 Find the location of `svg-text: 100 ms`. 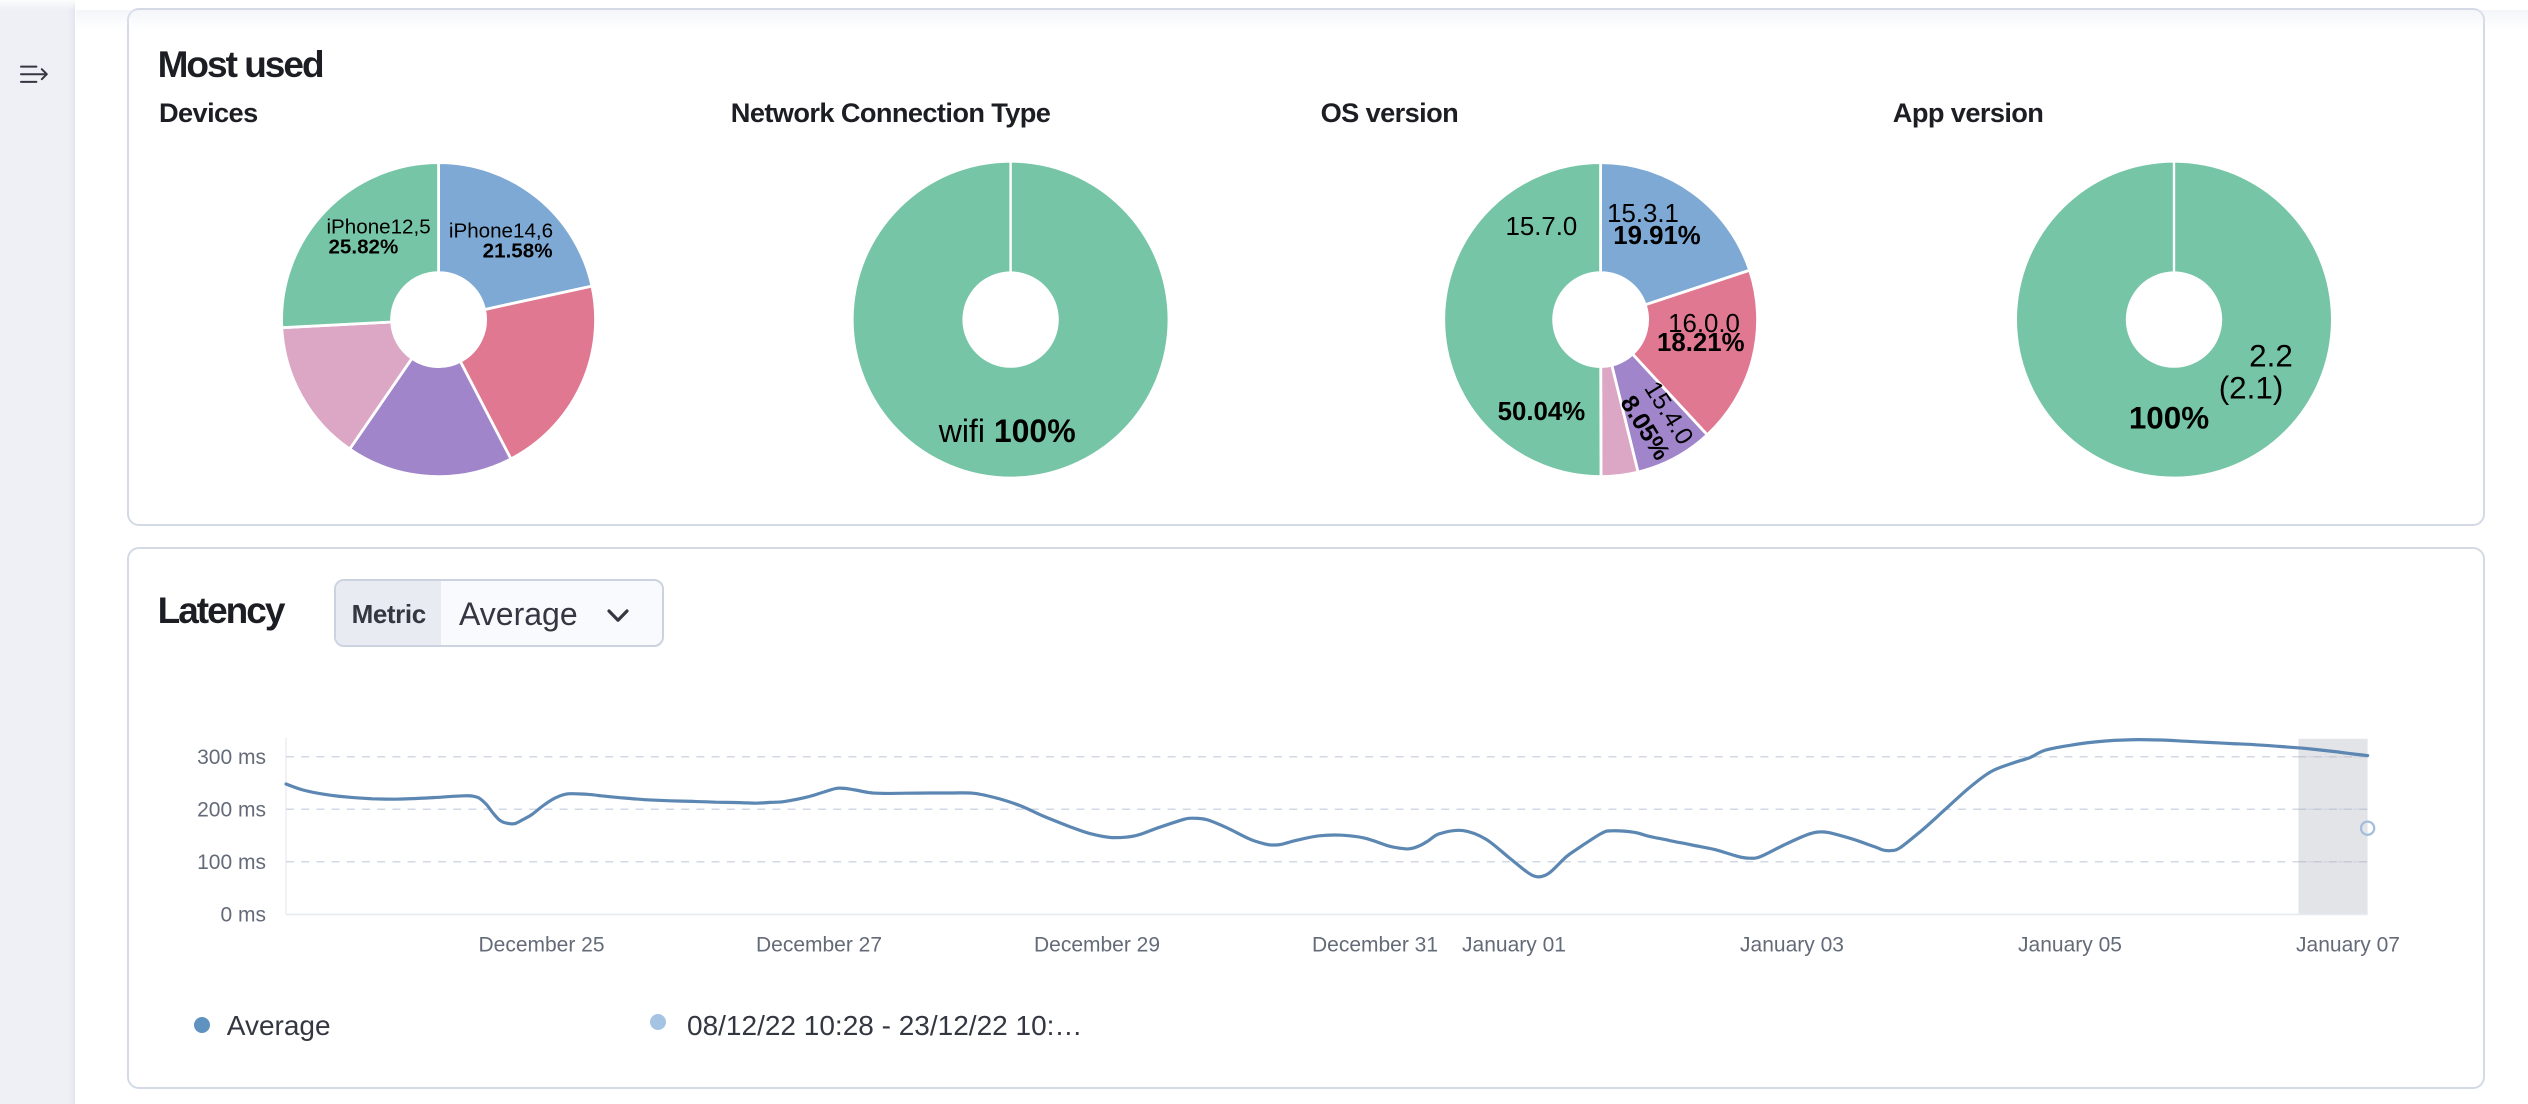

svg-text: 100 ms is located at coordinates (231, 862).